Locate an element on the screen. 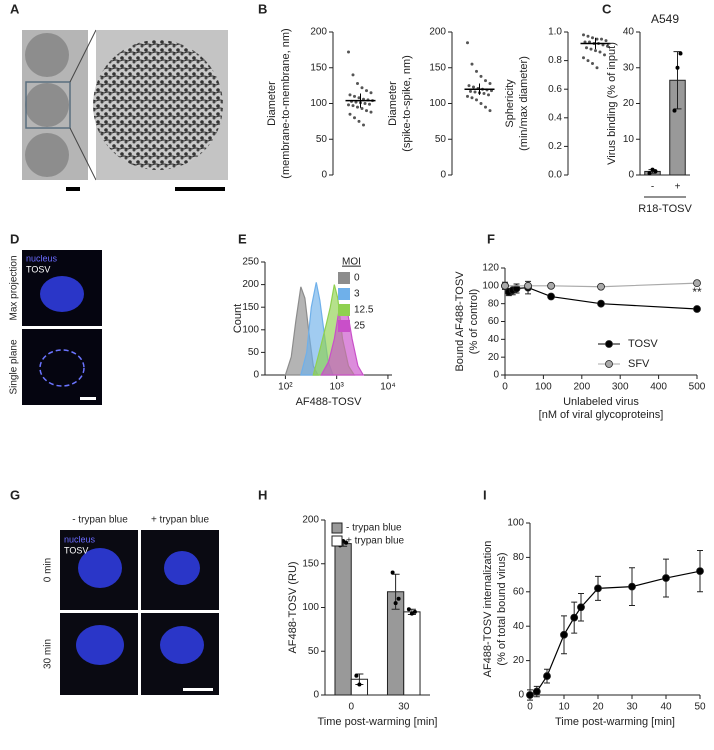 The image size is (714, 750). annotation: ** is located at coordinates (697, 292).